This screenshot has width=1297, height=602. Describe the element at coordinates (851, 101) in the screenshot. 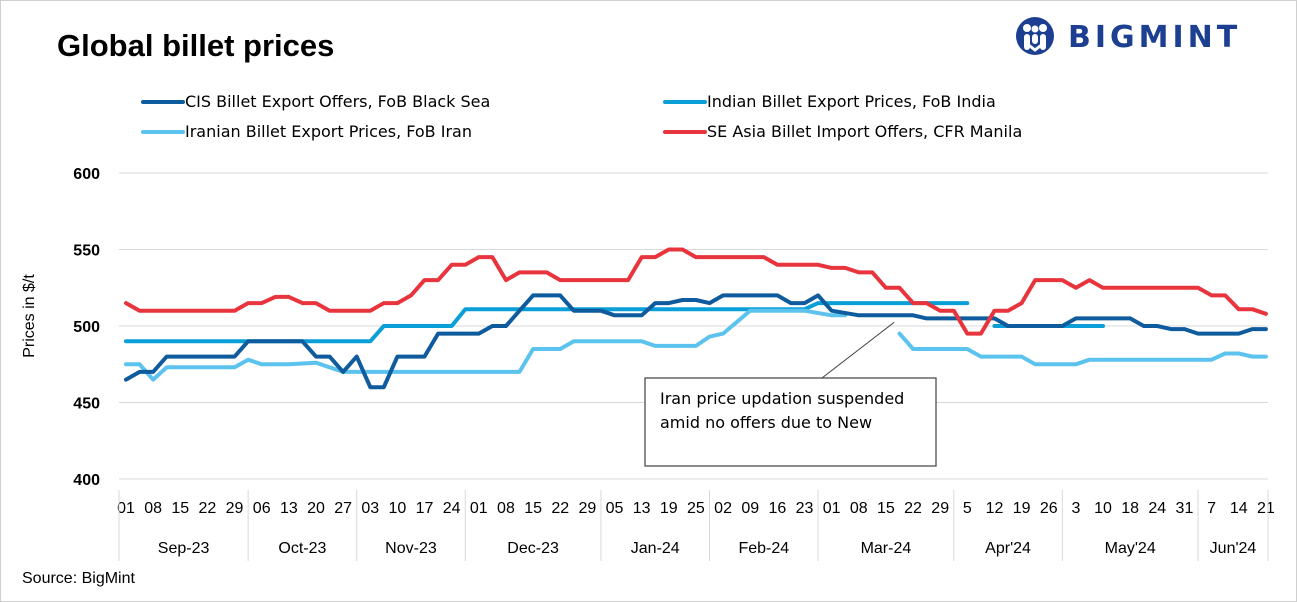

I see `legend-label: Indian Billet Export Prices, FoB India` at that location.